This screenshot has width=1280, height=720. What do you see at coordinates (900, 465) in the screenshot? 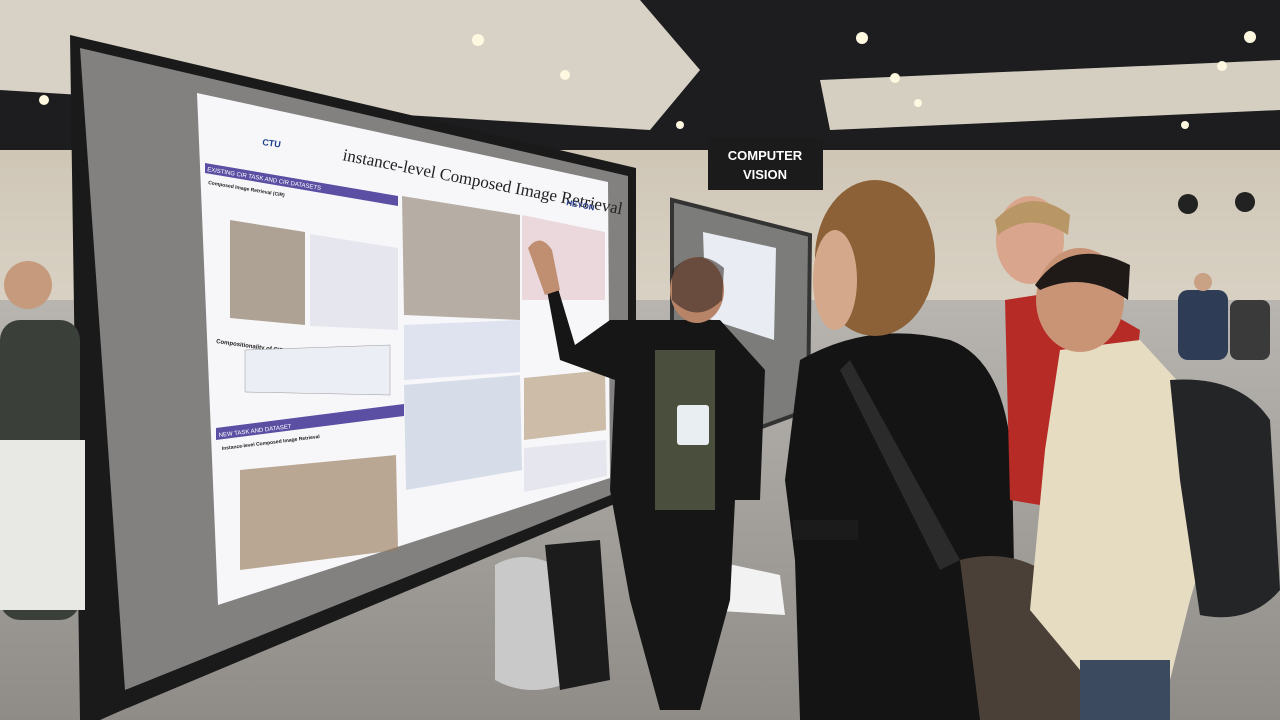
I see `bag-strap` at bounding box center [900, 465].